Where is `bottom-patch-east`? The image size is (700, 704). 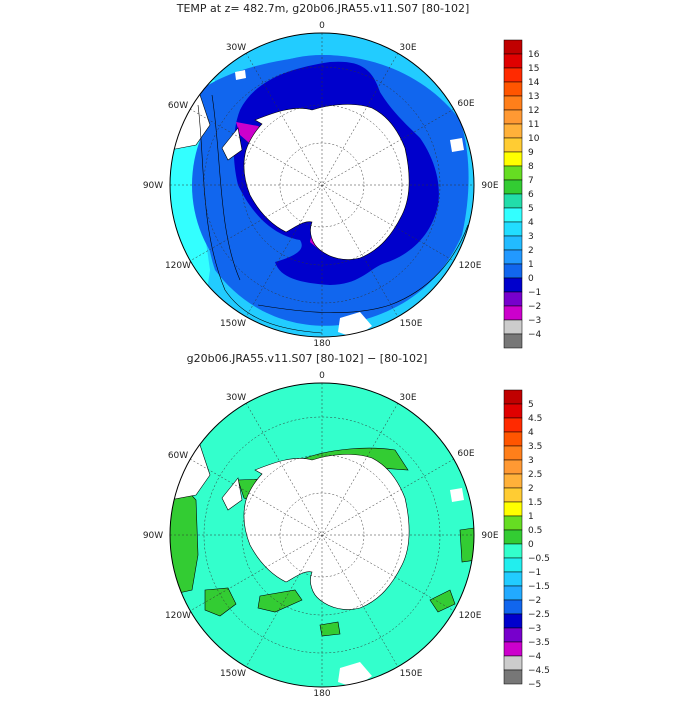 bottom-patch-east is located at coordinates (466, 545).